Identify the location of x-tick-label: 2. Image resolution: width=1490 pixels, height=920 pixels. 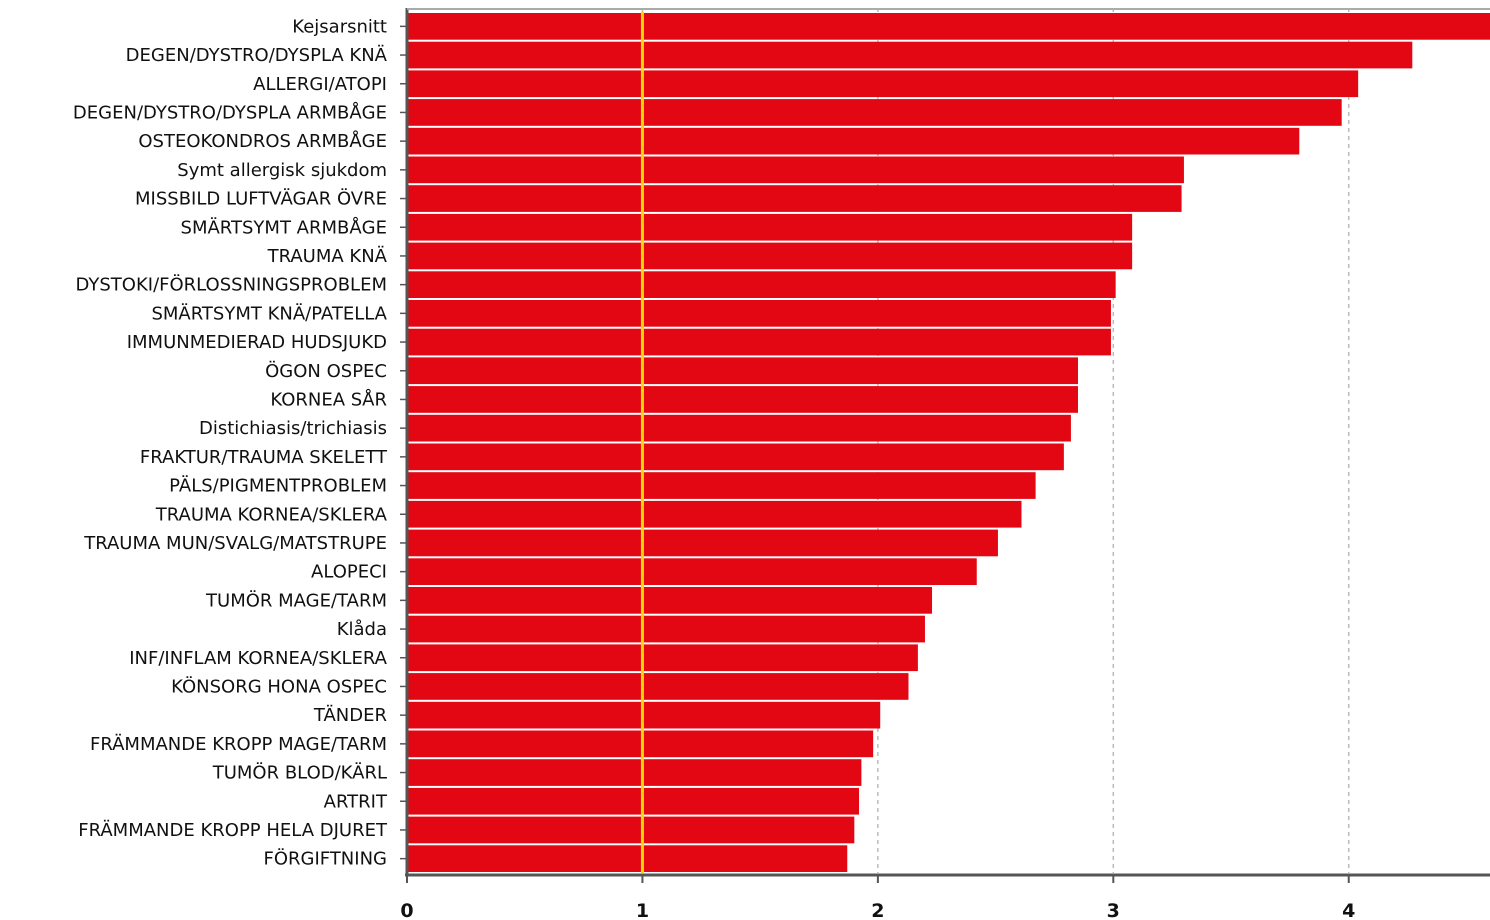
(877, 910).